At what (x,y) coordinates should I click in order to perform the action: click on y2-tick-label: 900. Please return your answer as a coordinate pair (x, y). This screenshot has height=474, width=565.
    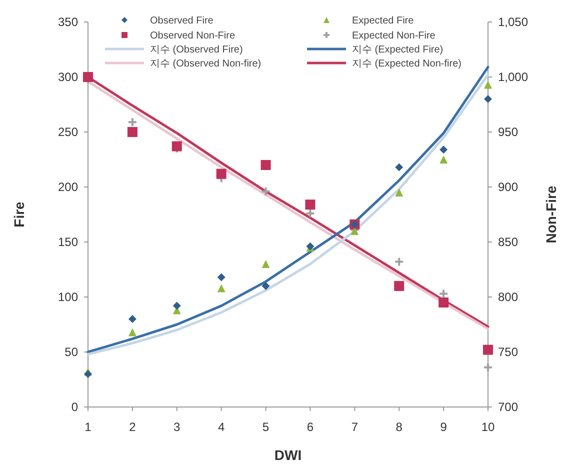
    Looking at the image, I should click on (508, 187).